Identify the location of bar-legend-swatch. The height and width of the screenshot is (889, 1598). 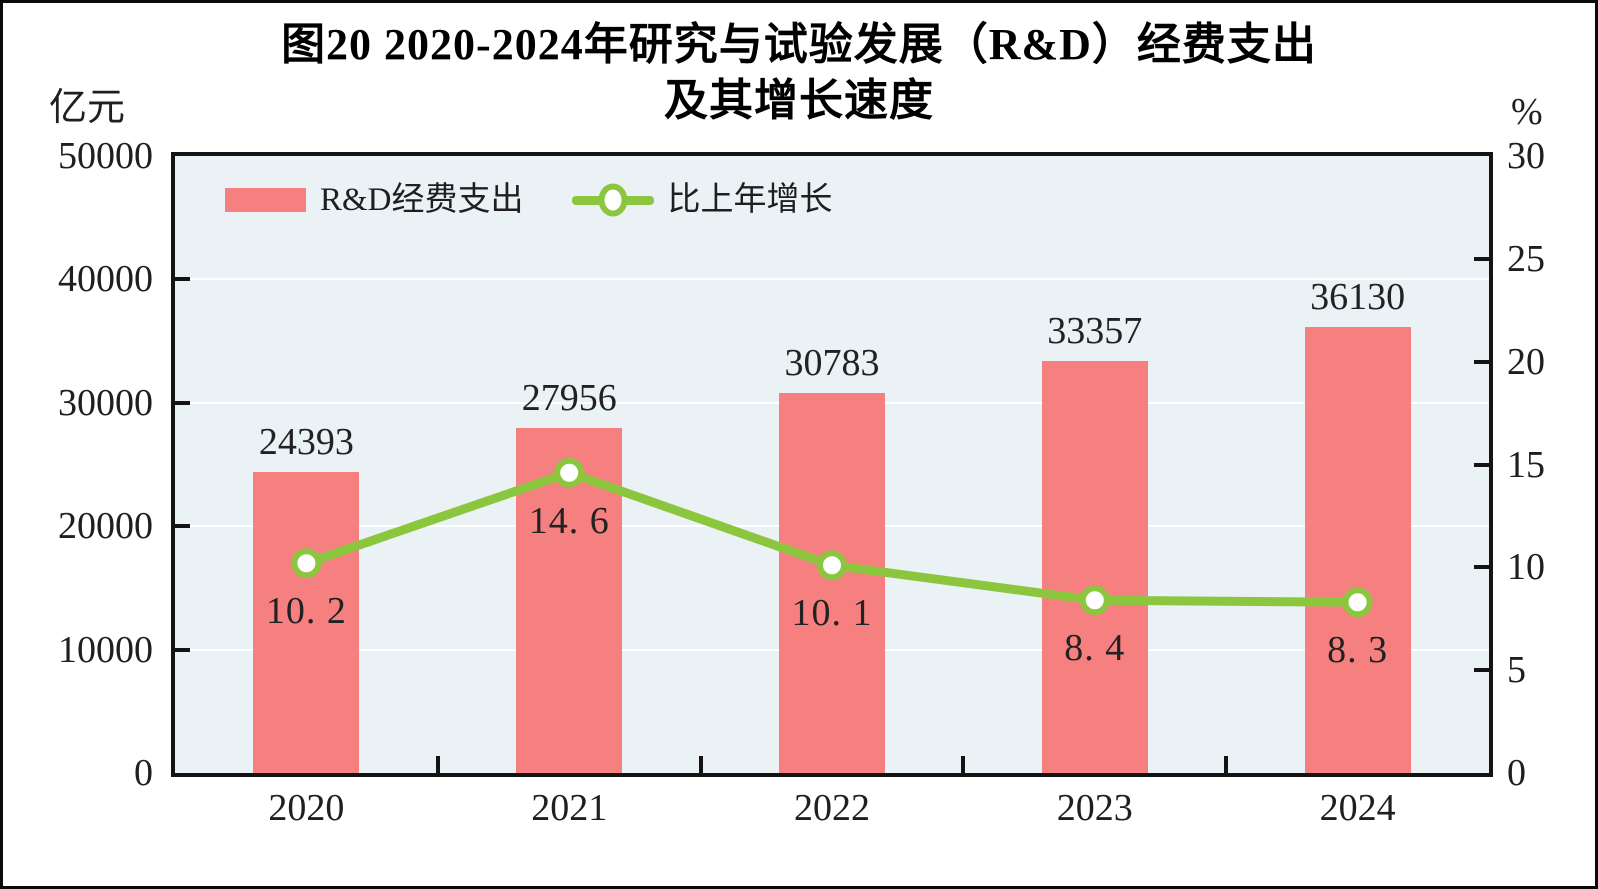
(265, 200).